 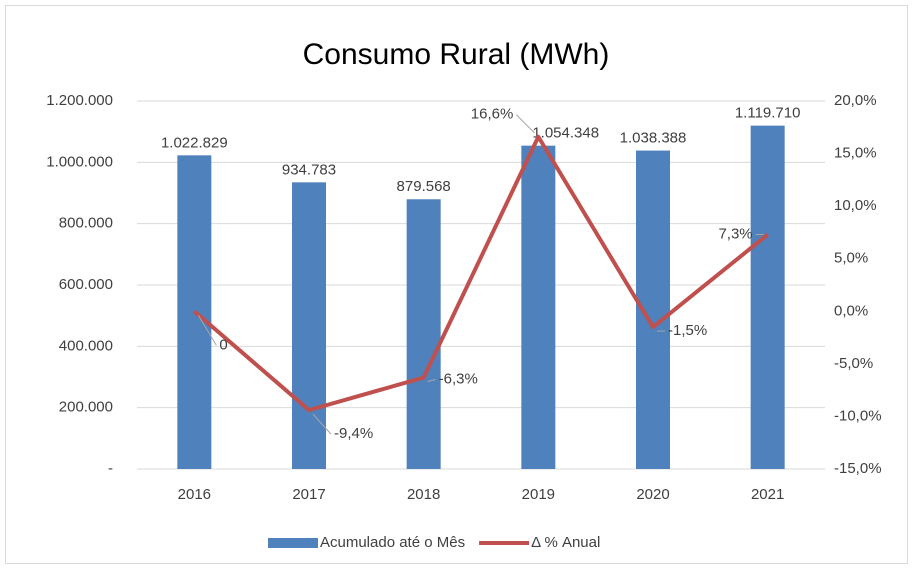 What do you see at coordinates (855, 153) in the screenshot?
I see `y2-tick-label: 15,0%` at bounding box center [855, 153].